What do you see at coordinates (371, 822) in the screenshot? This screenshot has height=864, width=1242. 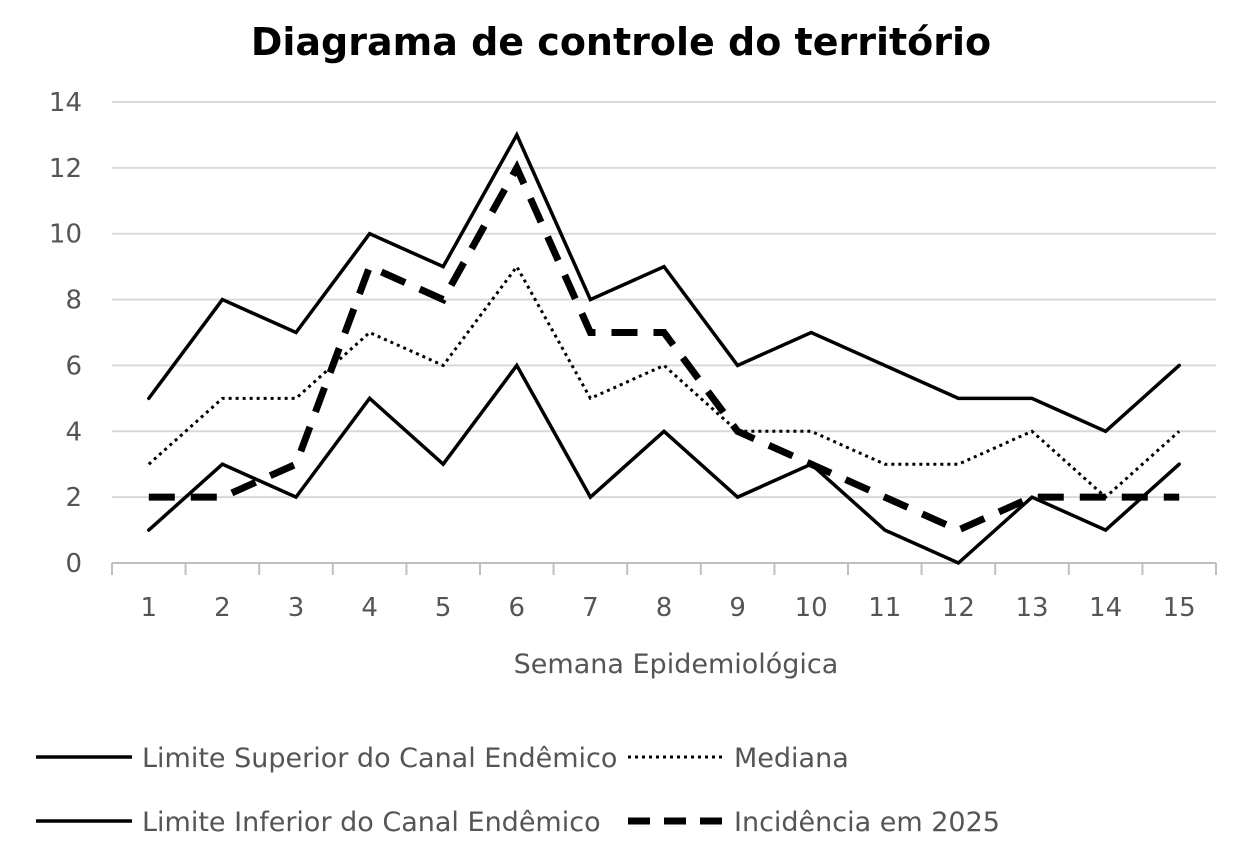 I see `legend-label: Limite Inferior do Canal Endêmico` at bounding box center [371, 822].